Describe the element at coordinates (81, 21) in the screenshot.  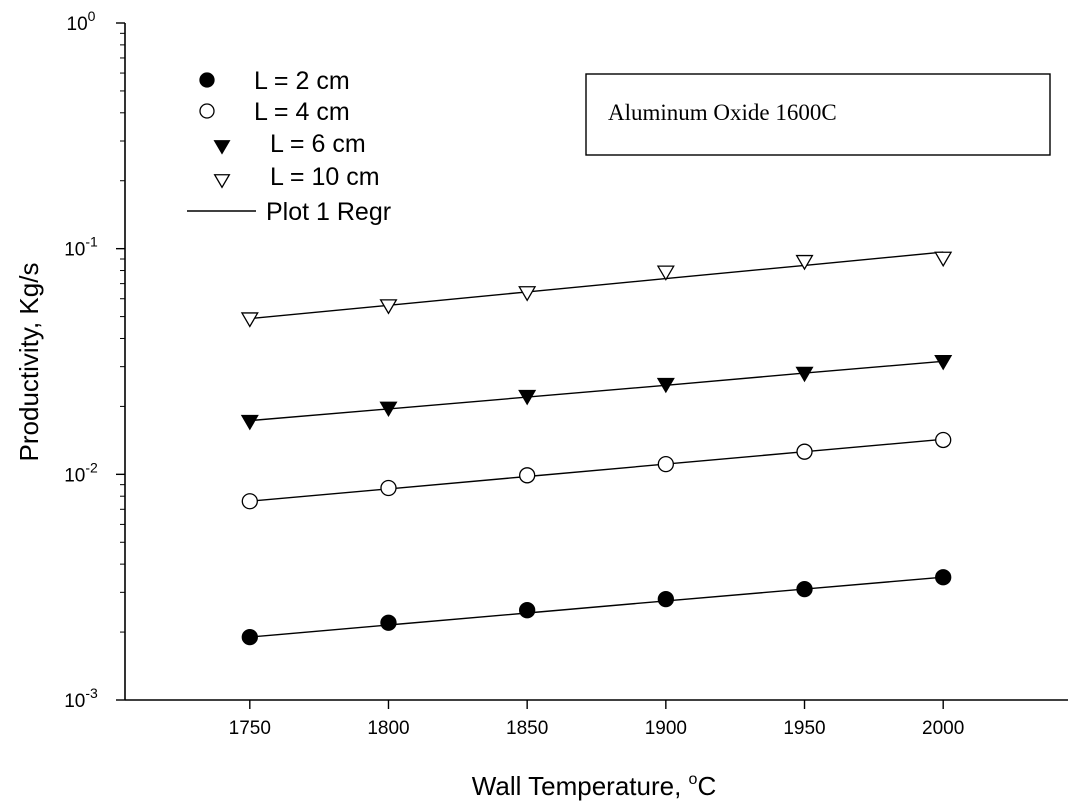
I see `y-tick-label: 10⁰` at that location.